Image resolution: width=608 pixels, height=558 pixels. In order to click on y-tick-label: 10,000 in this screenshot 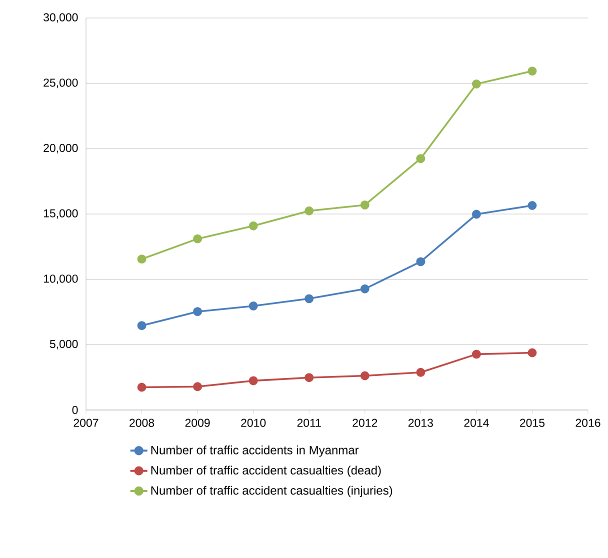, I will do `click(61, 279)`.